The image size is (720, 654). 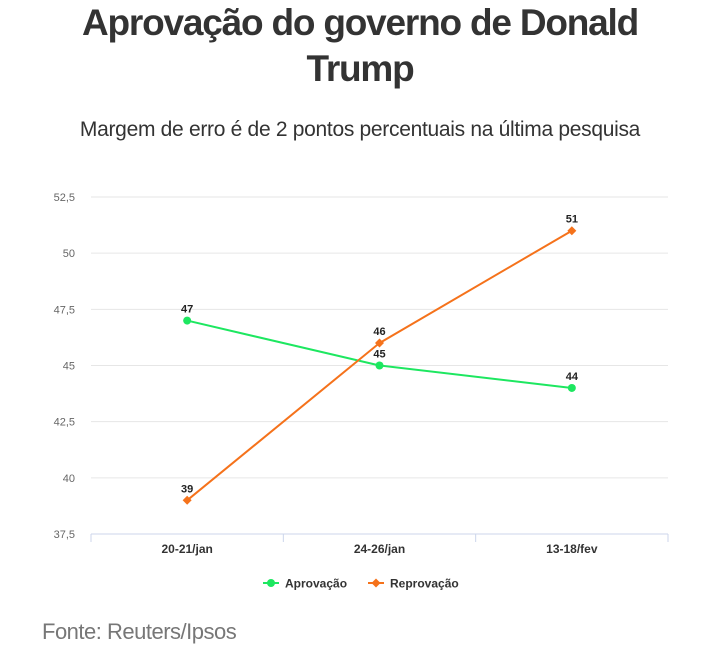 I want to click on y-tick-label: 42,5, so click(x=64, y=423).